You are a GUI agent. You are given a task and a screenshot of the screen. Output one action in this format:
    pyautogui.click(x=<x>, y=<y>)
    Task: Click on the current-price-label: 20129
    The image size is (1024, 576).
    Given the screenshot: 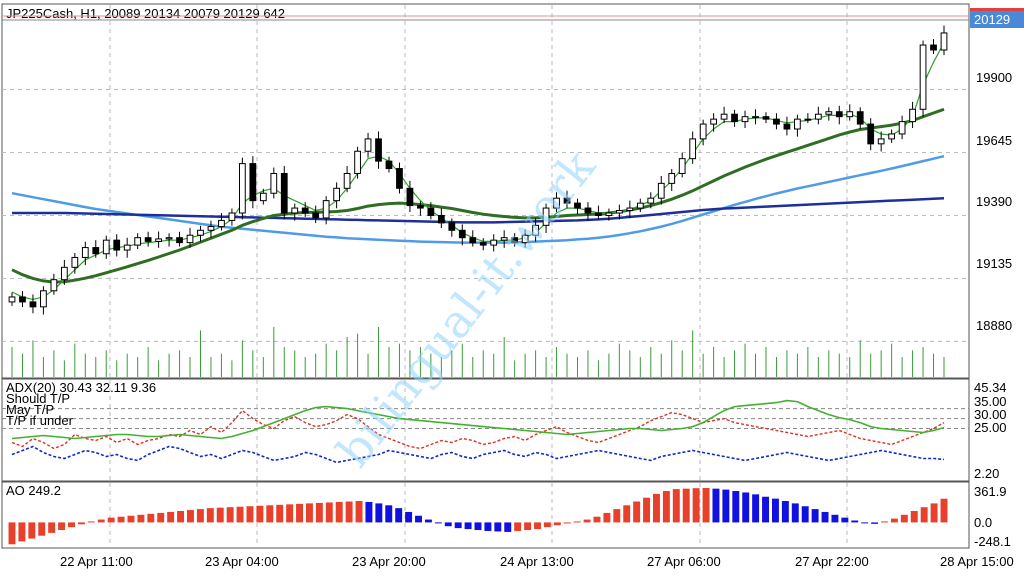 What is the action you would take?
    pyautogui.click(x=992, y=19)
    